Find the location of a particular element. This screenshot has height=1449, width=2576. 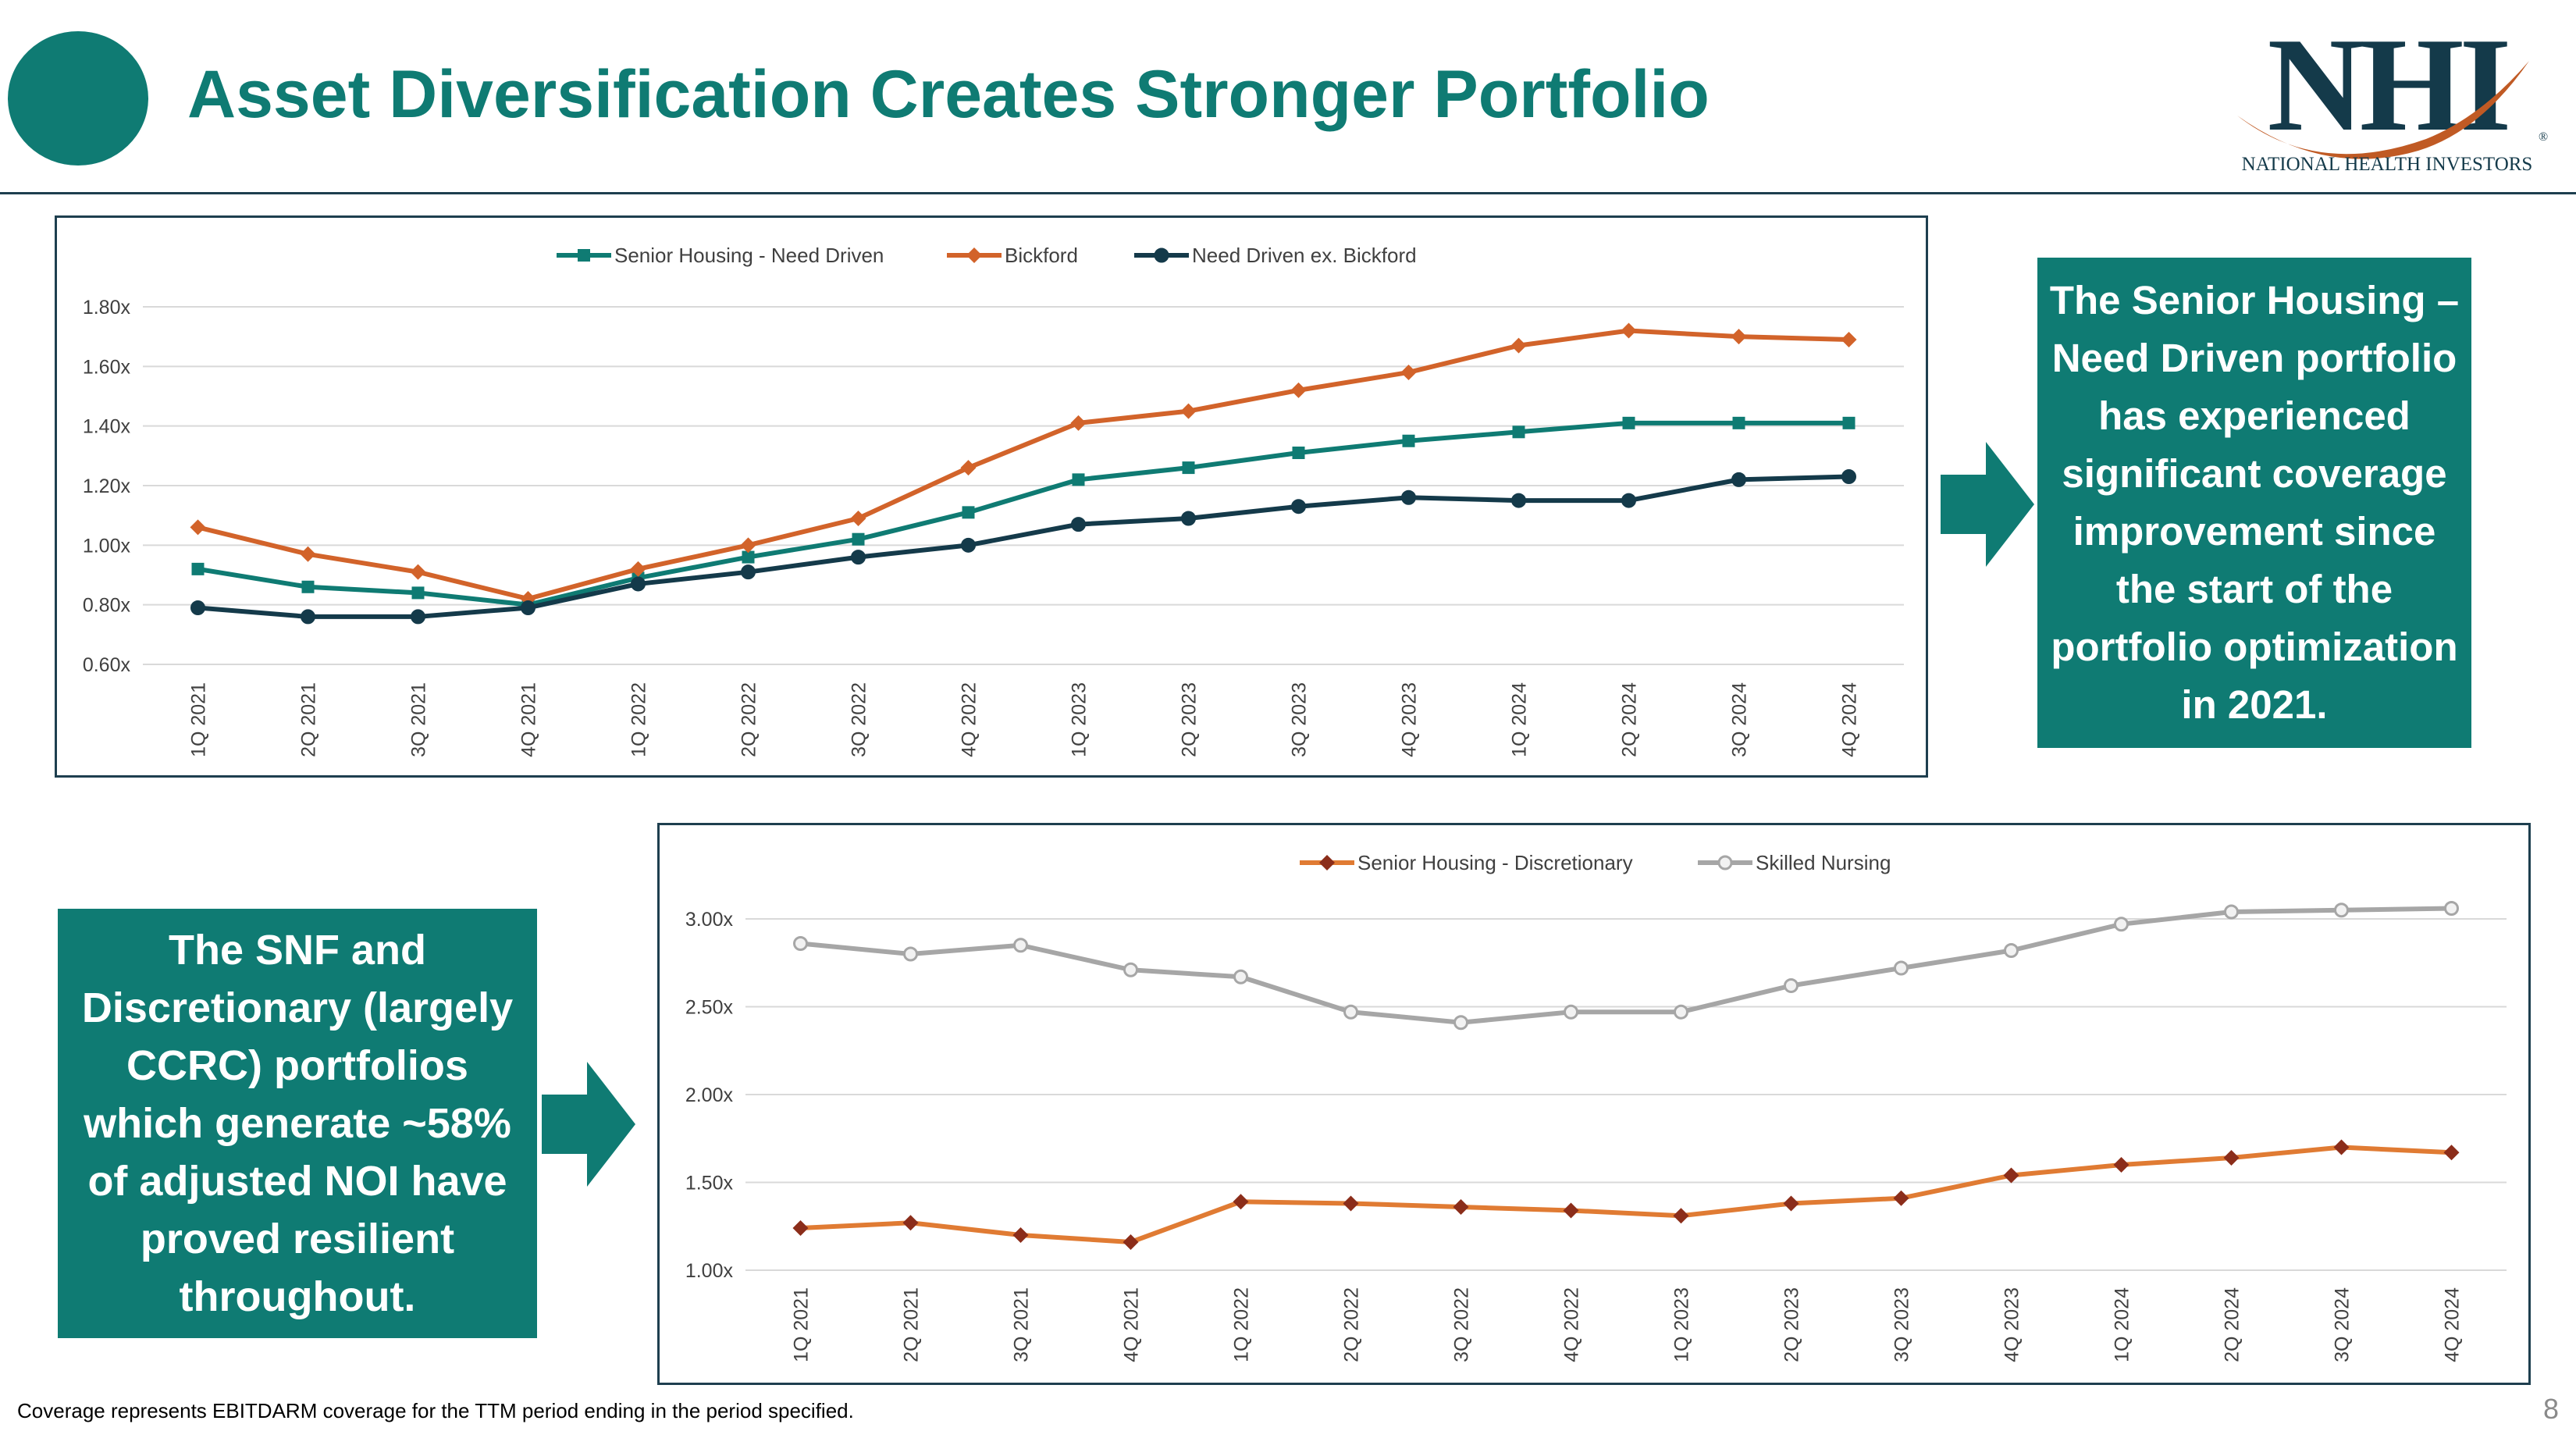

legend-label: Bickford is located at coordinates (1041, 255).